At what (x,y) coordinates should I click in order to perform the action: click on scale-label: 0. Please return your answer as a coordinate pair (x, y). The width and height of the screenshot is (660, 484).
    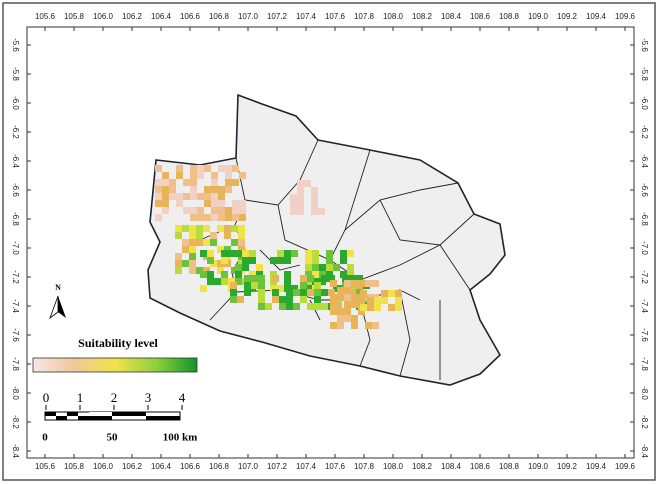
    Looking at the image, I should click on (45, 438).